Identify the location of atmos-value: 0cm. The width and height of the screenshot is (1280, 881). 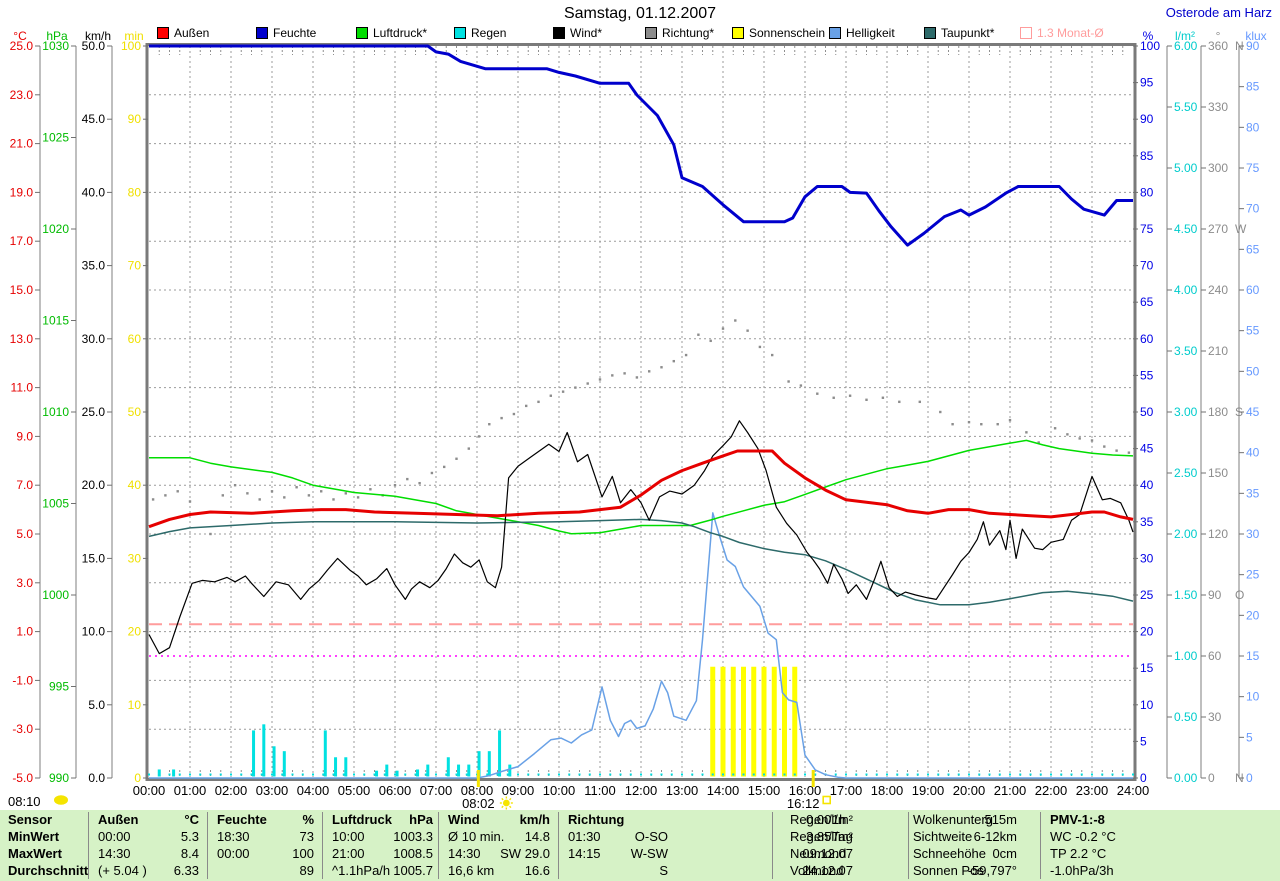
(1004, 853).